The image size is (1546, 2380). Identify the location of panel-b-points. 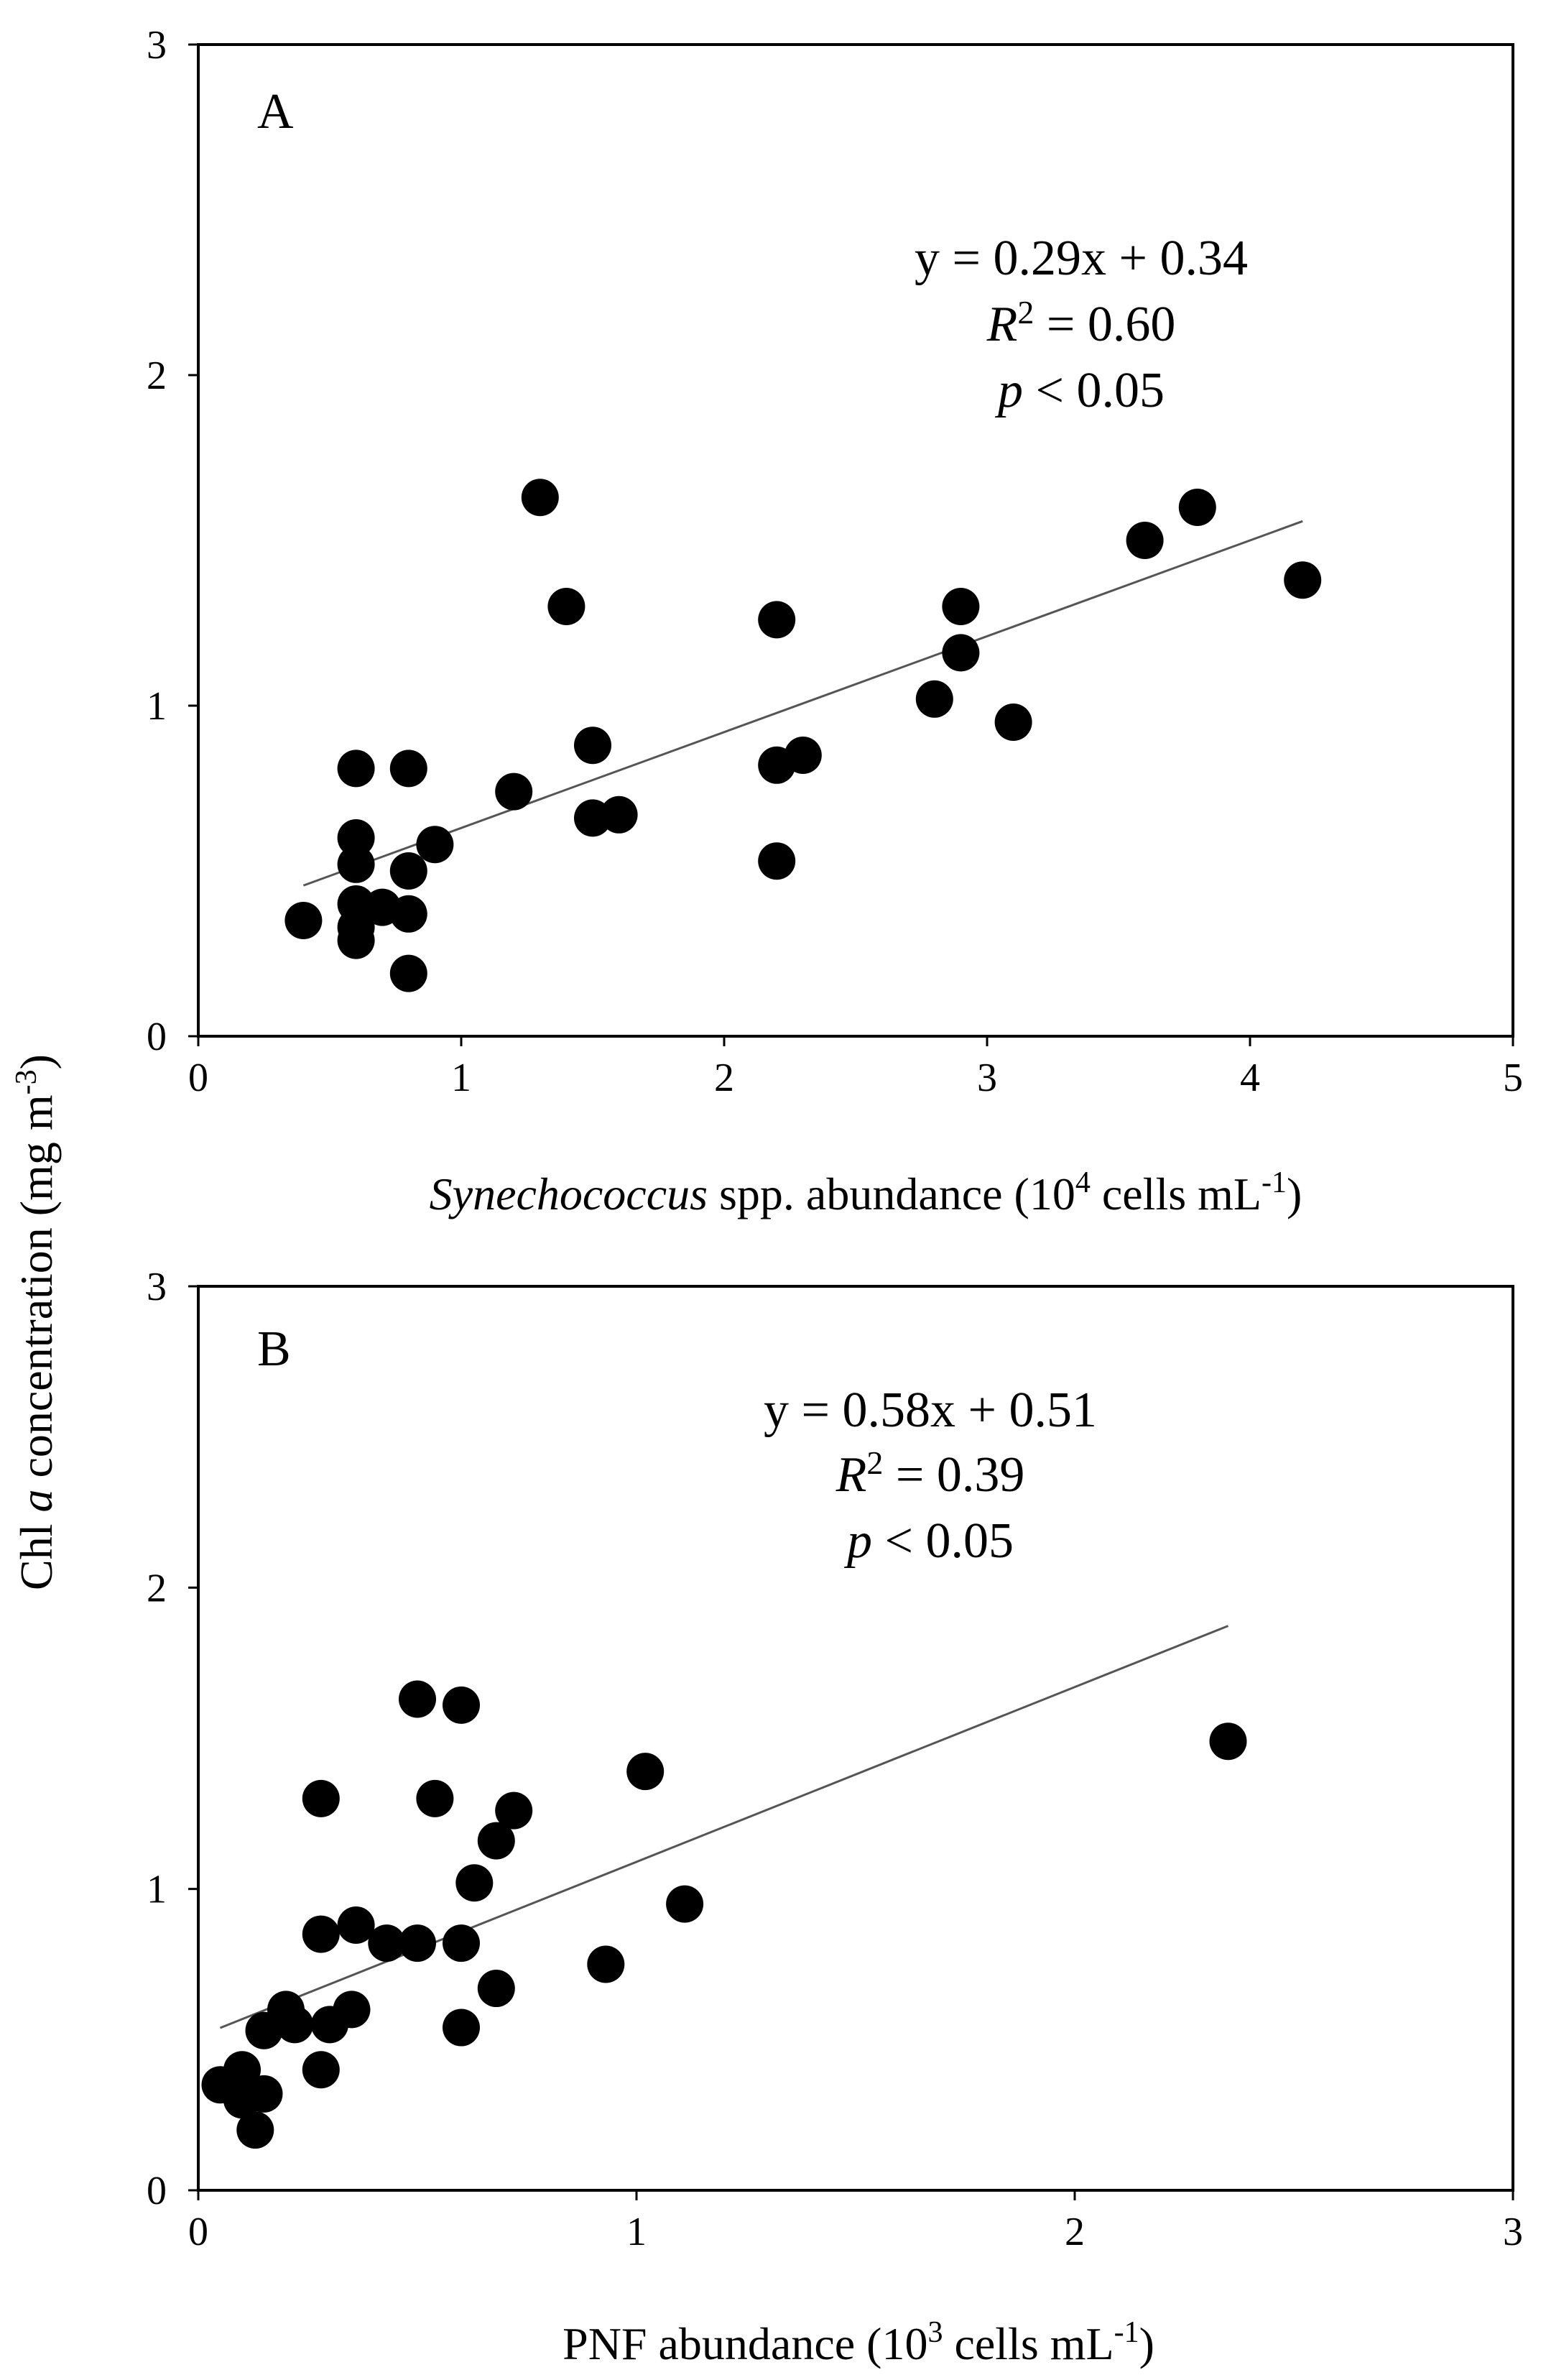
(724, 1914).